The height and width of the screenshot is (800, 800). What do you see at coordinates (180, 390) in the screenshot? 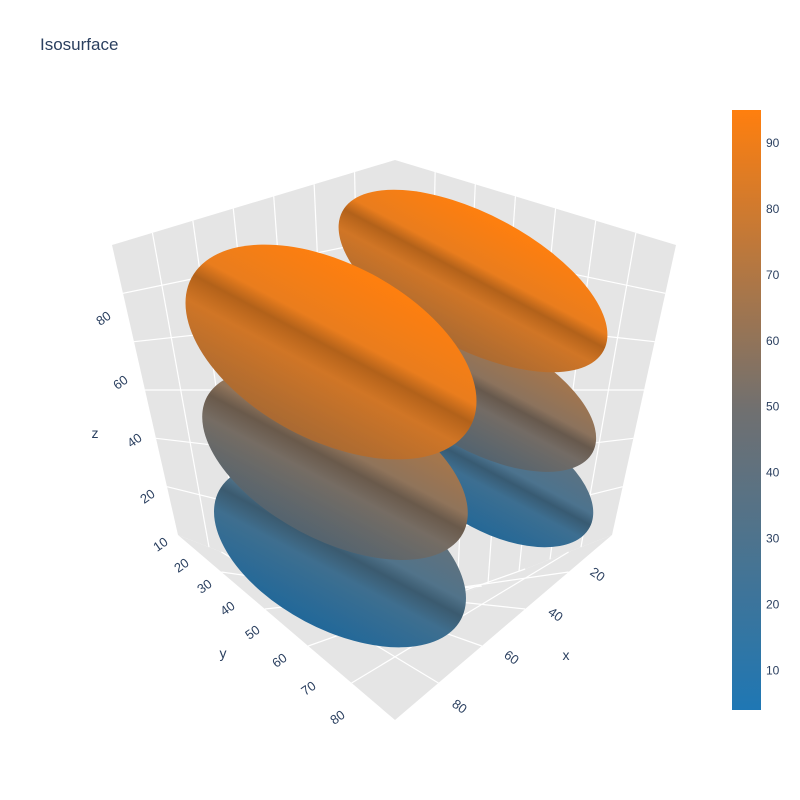
I see `gridline-y` at bounding box center [180, 390].